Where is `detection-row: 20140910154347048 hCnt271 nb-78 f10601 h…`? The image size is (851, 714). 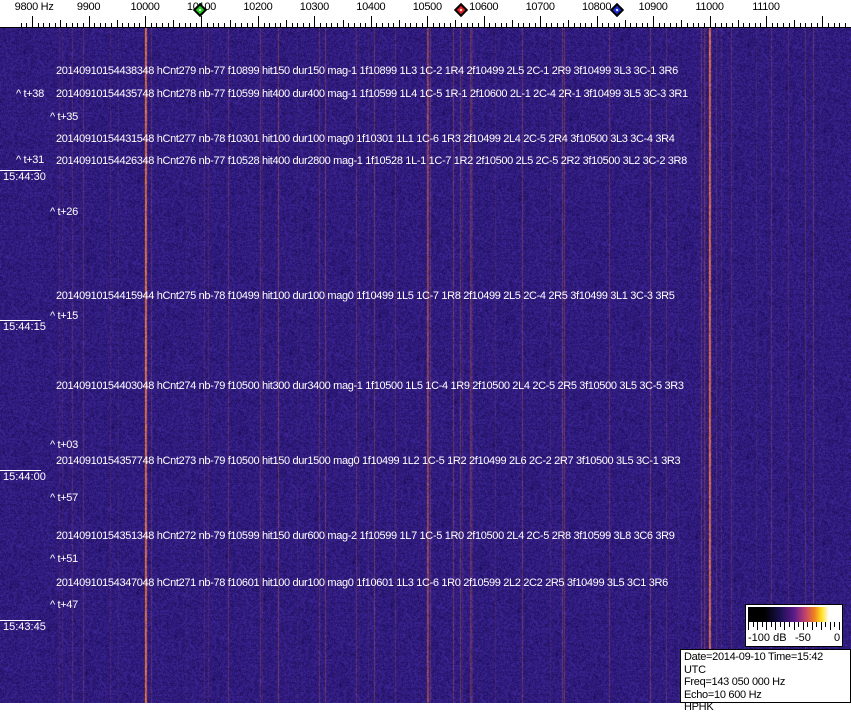 detection-row: 20140910154347048 hCnt271 nb-78 f10601 h… is located at coordinates (362, 583).